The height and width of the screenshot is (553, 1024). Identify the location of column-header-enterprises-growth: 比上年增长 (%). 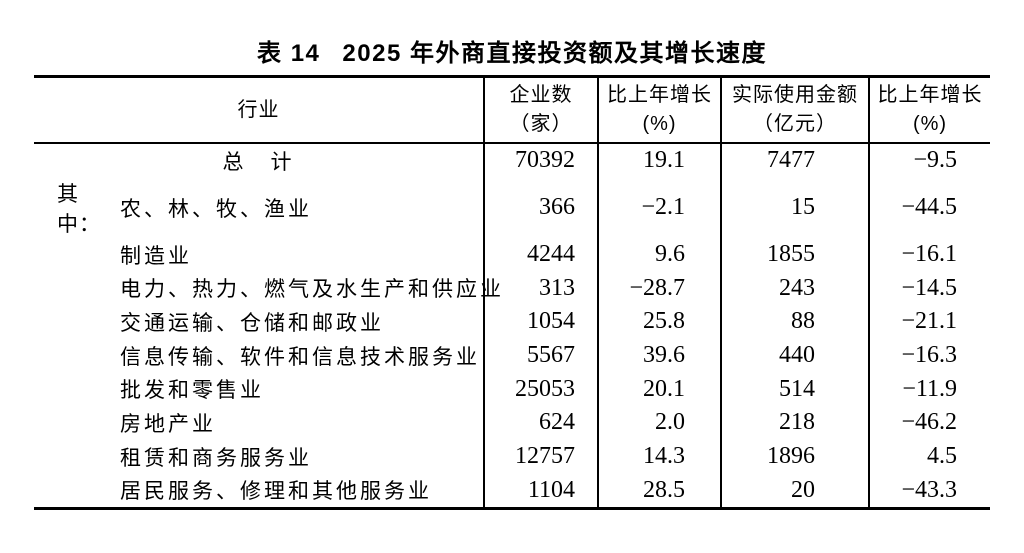
(658, 110).